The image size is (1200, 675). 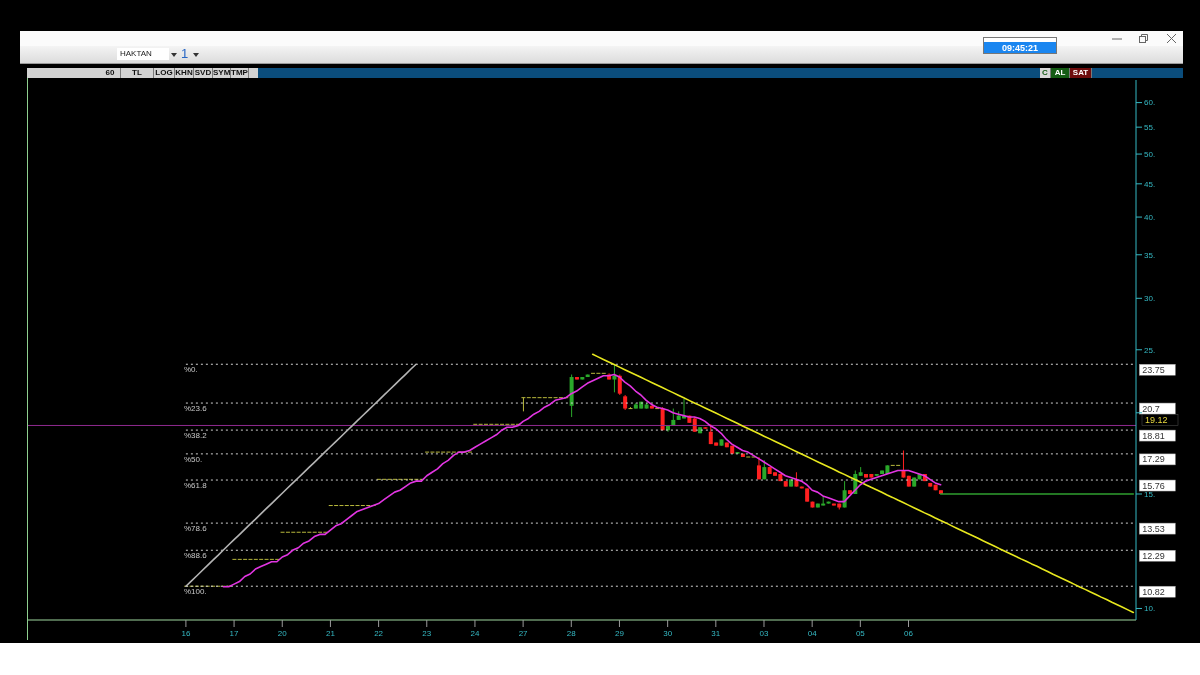 What do you see at coordinates (620, 633) in the screenshot?
I see `x-tick-label: 29` at bounding box center [620, 633].